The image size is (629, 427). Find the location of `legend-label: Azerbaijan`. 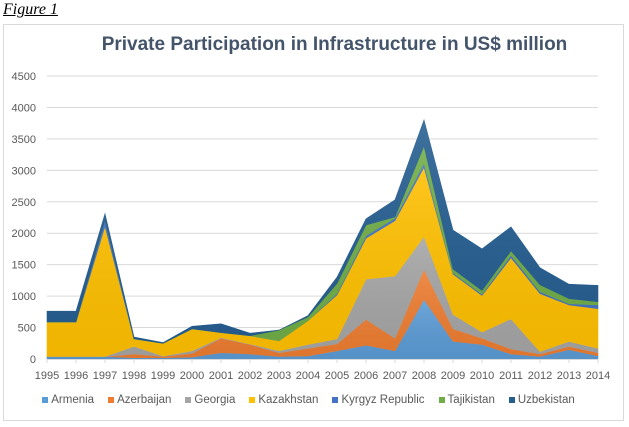

legend-label: Azerbaijan is located at coordinates (144, 400).